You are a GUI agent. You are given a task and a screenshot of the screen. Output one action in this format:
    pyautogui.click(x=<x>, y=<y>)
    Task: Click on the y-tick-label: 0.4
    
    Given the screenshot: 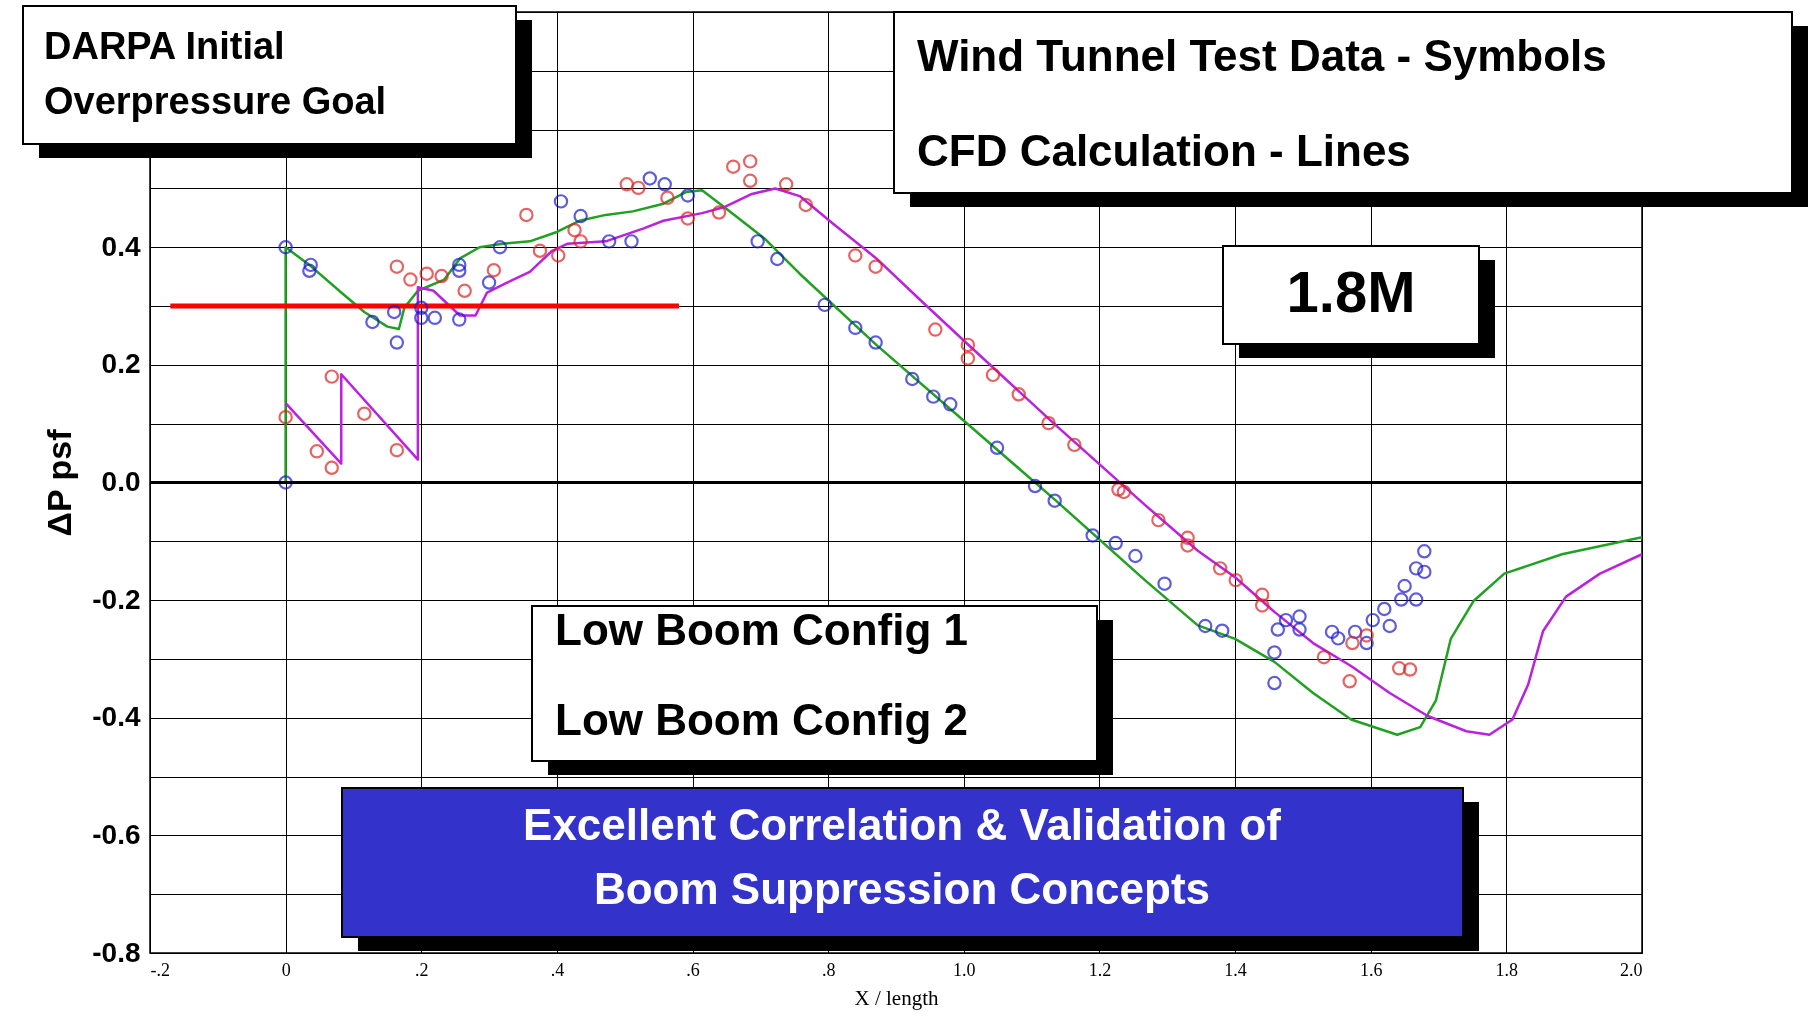 What is the action you would take?
    pyautogui.click(x=121, y=246)
    